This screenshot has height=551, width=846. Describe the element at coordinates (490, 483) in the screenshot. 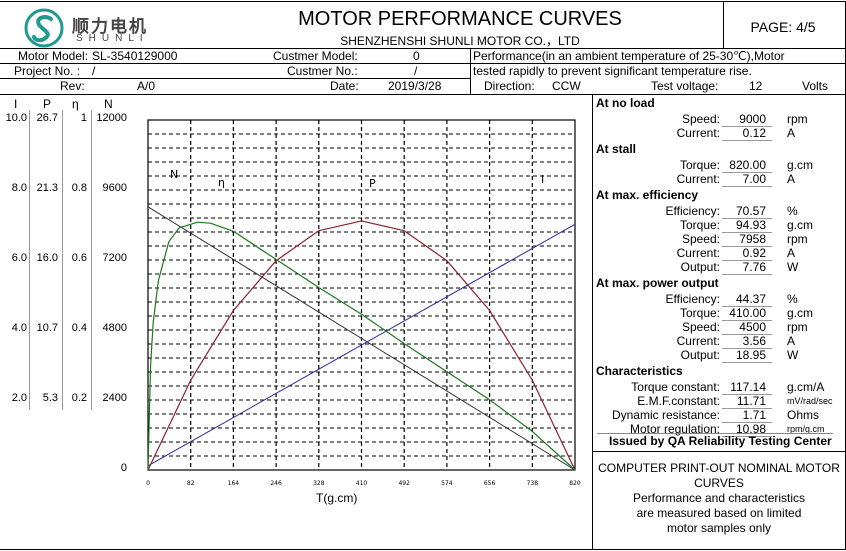

I see `x-tick-label: 656` at that location.